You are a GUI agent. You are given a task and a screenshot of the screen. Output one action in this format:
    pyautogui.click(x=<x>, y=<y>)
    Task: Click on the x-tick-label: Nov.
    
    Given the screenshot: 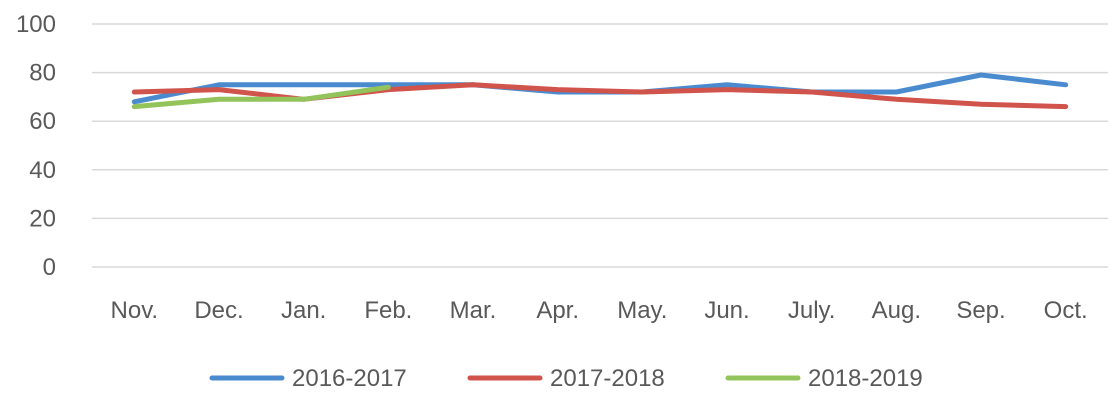 What is the action you would take?
    pyautogui.click(x=135, y=310)
    